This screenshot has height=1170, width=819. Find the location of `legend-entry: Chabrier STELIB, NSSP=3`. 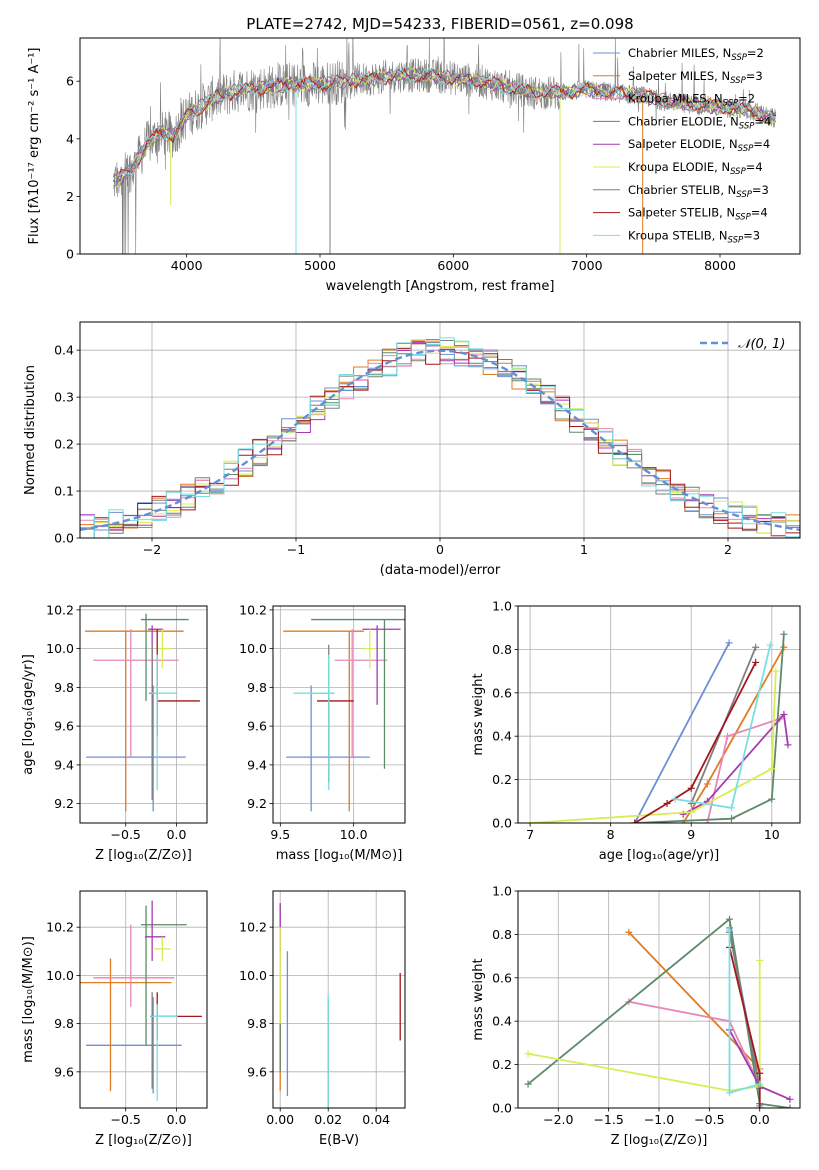

legend-entry: Chabrier STELIB, NSSP=3 is located at coordinates (698, 191).